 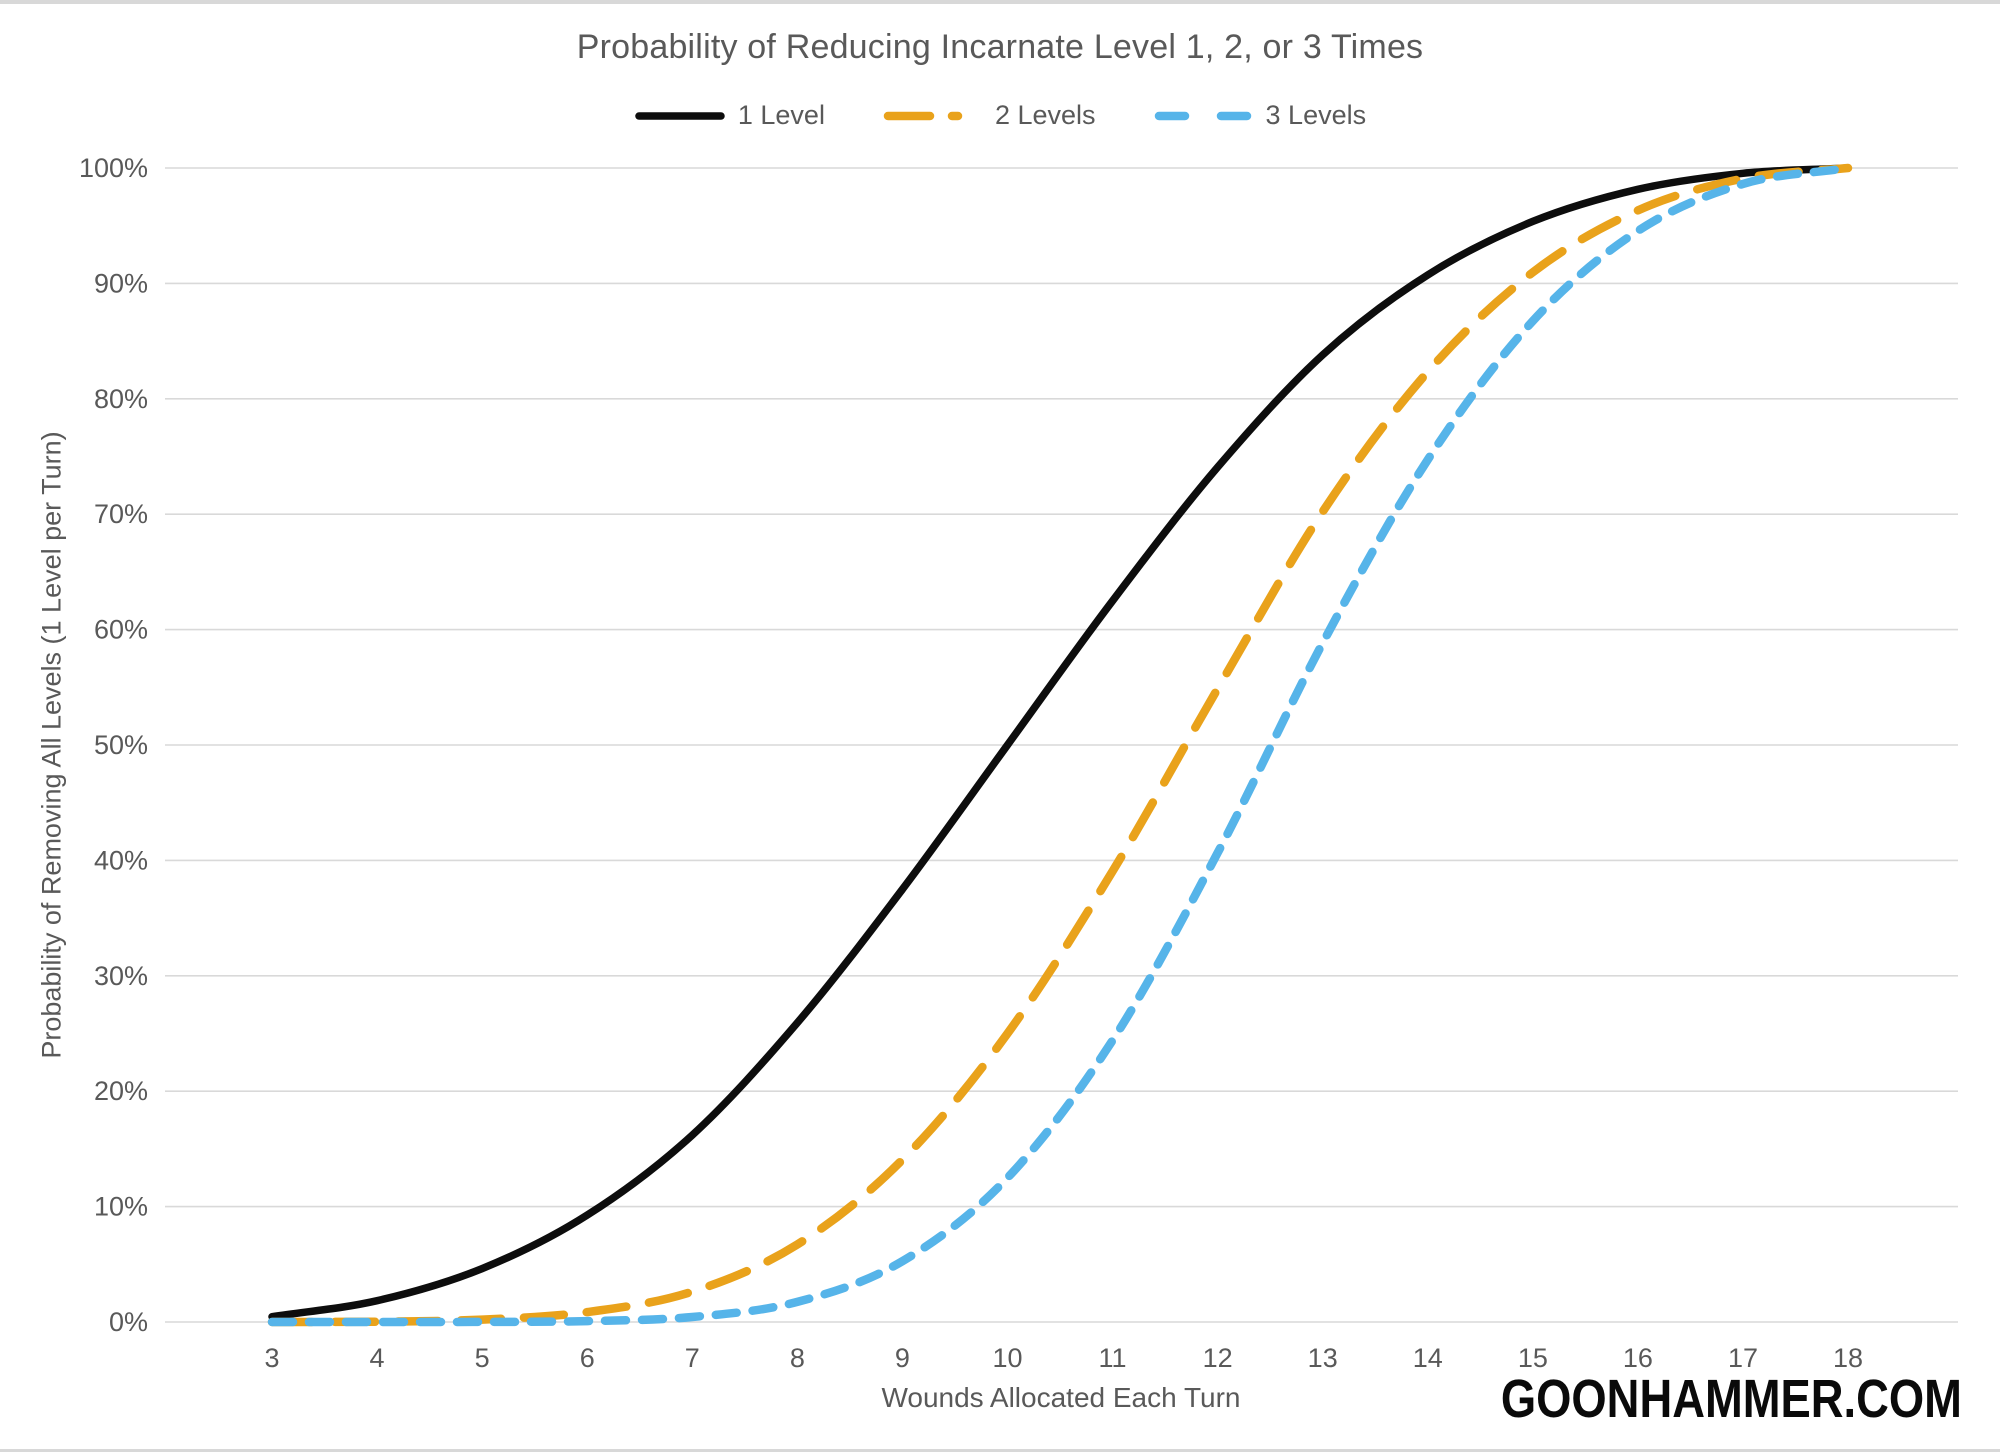 What do you see at coordinates (121, 630) in the screenshot?
I see `y-tick-label: 60%` at bounding box center [121, 630].